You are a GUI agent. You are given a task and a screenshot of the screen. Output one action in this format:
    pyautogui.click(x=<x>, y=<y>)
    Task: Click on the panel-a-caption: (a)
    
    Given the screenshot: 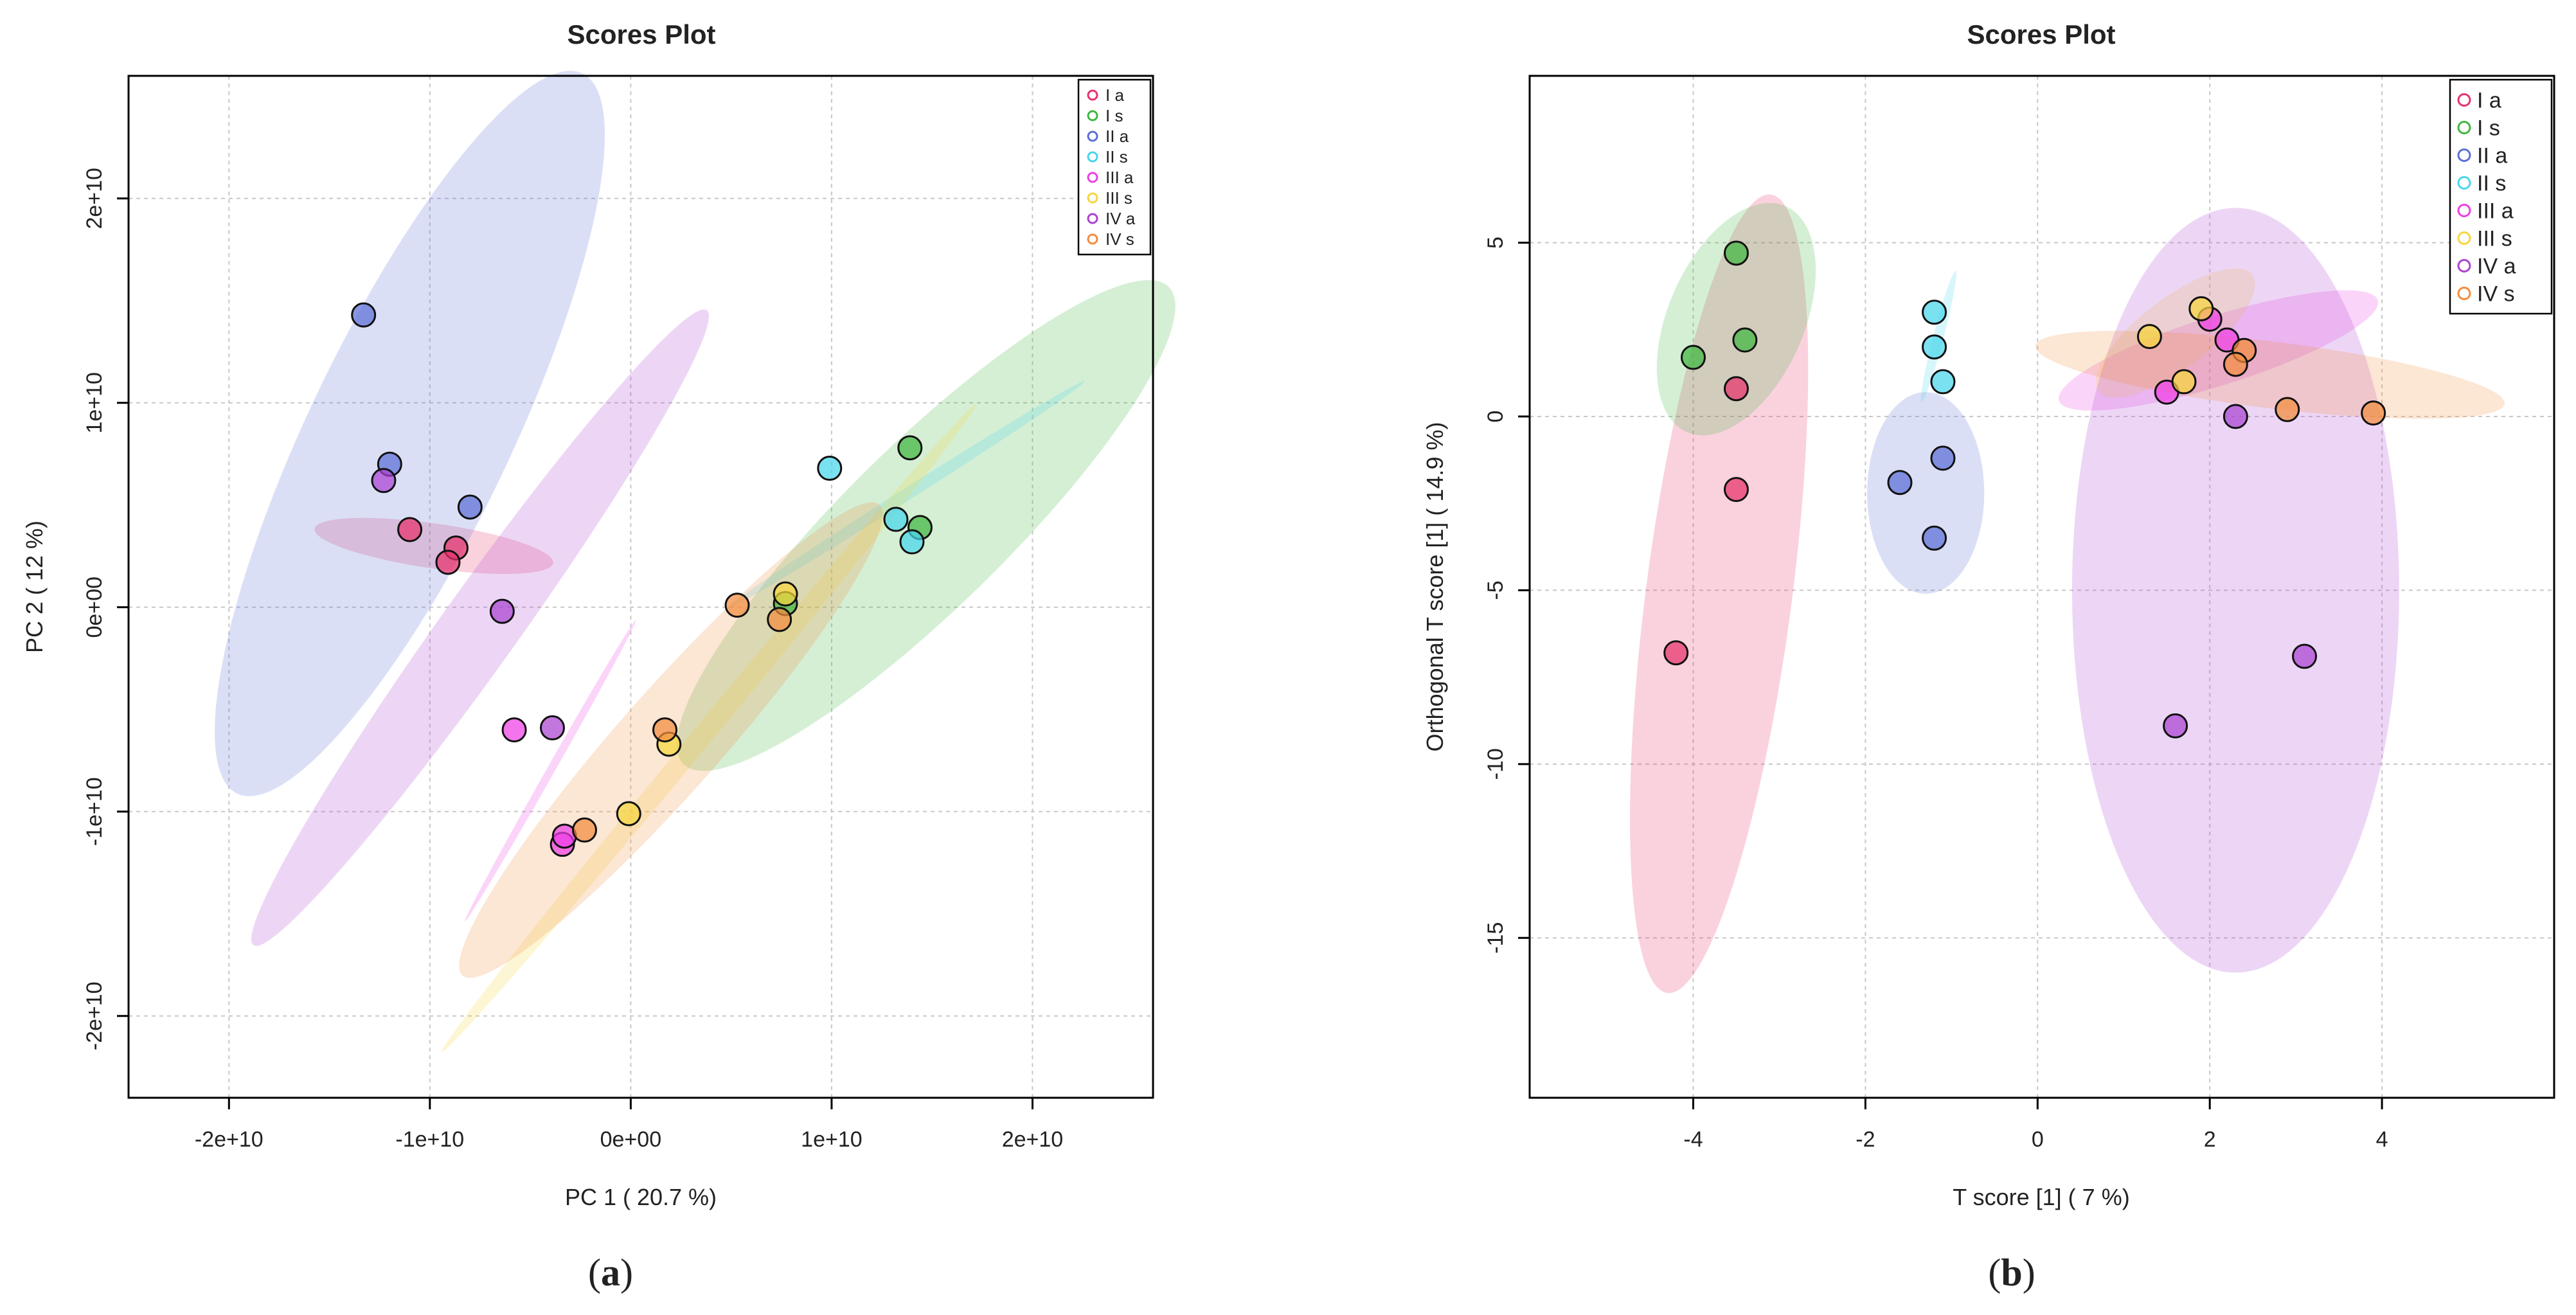 What is the action you would take?
    pyautogui.click(x=610, y=1272)
    